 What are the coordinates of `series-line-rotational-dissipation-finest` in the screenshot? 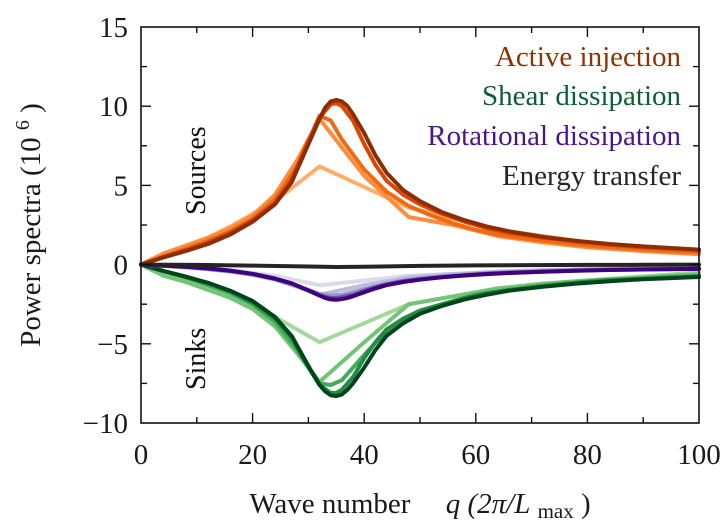 It's located at (420, 282).